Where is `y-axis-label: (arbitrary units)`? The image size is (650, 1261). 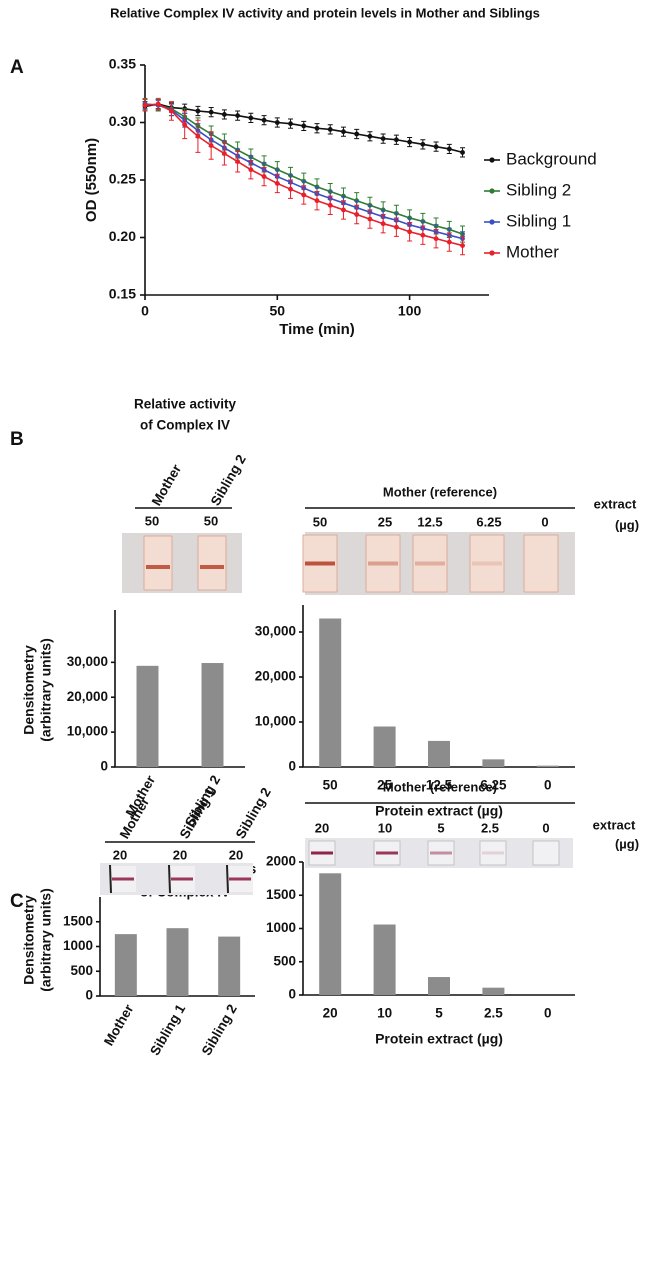 y-axis-label: (arbitrary units) is located at coordinates (46, 689).